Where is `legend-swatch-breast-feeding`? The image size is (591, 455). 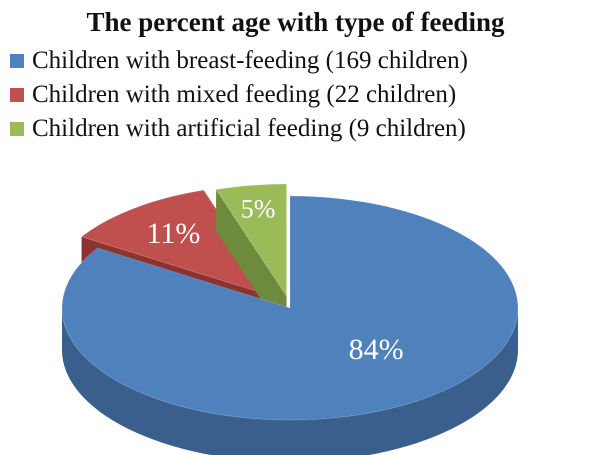
legend-swatch-breast-feeding is located at coordinates (17, 61).